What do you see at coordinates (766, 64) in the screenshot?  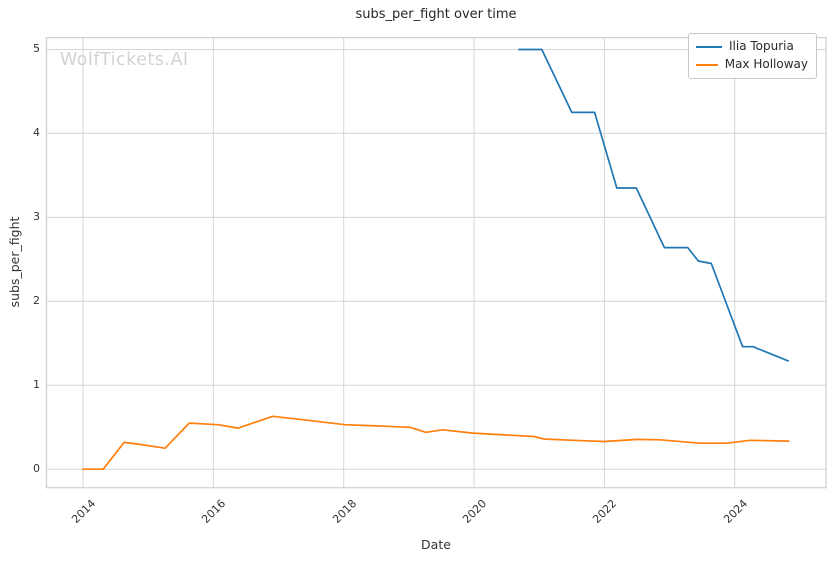 I see `legend-label: Max Holloway` at bounding box center [766, 64].